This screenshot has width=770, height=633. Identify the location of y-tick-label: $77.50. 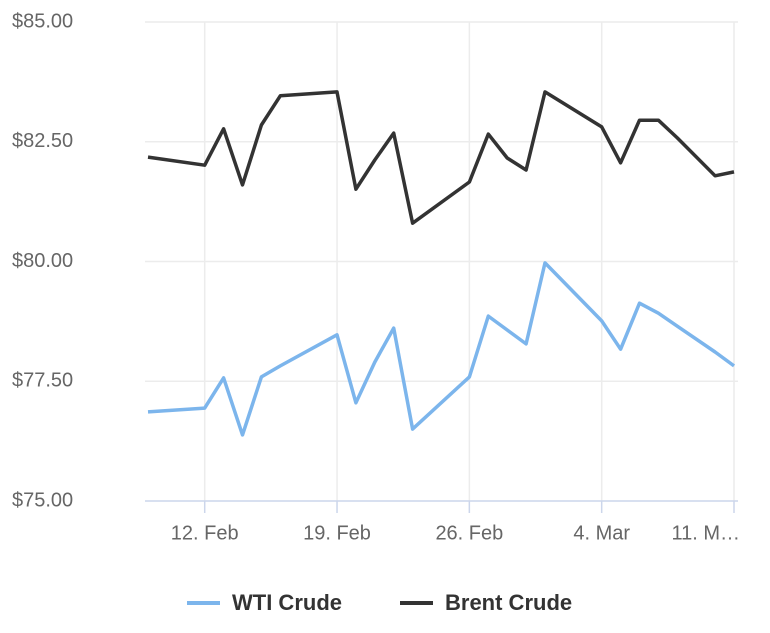
(42, 381).